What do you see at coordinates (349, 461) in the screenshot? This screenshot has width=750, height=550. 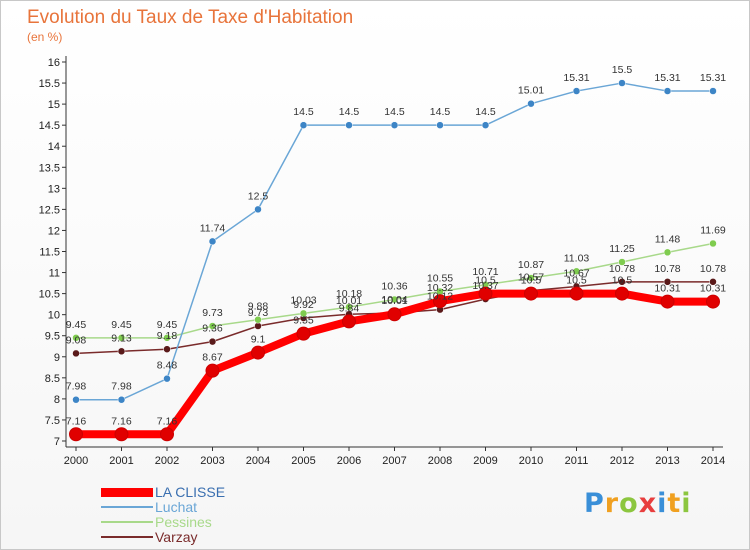 I see `x-tick-label: 2006` at bounding box center [349, 461].